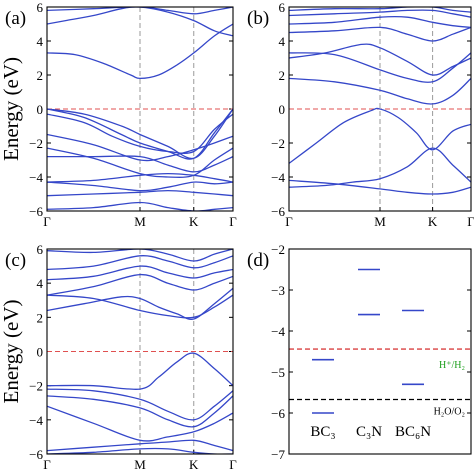 The image size is (474, 469). What do you see at coordinates (452, 365) in the screenshot?
I see `reference-label-hplus: H⁺/H₂` at bounding box center [452, 365].